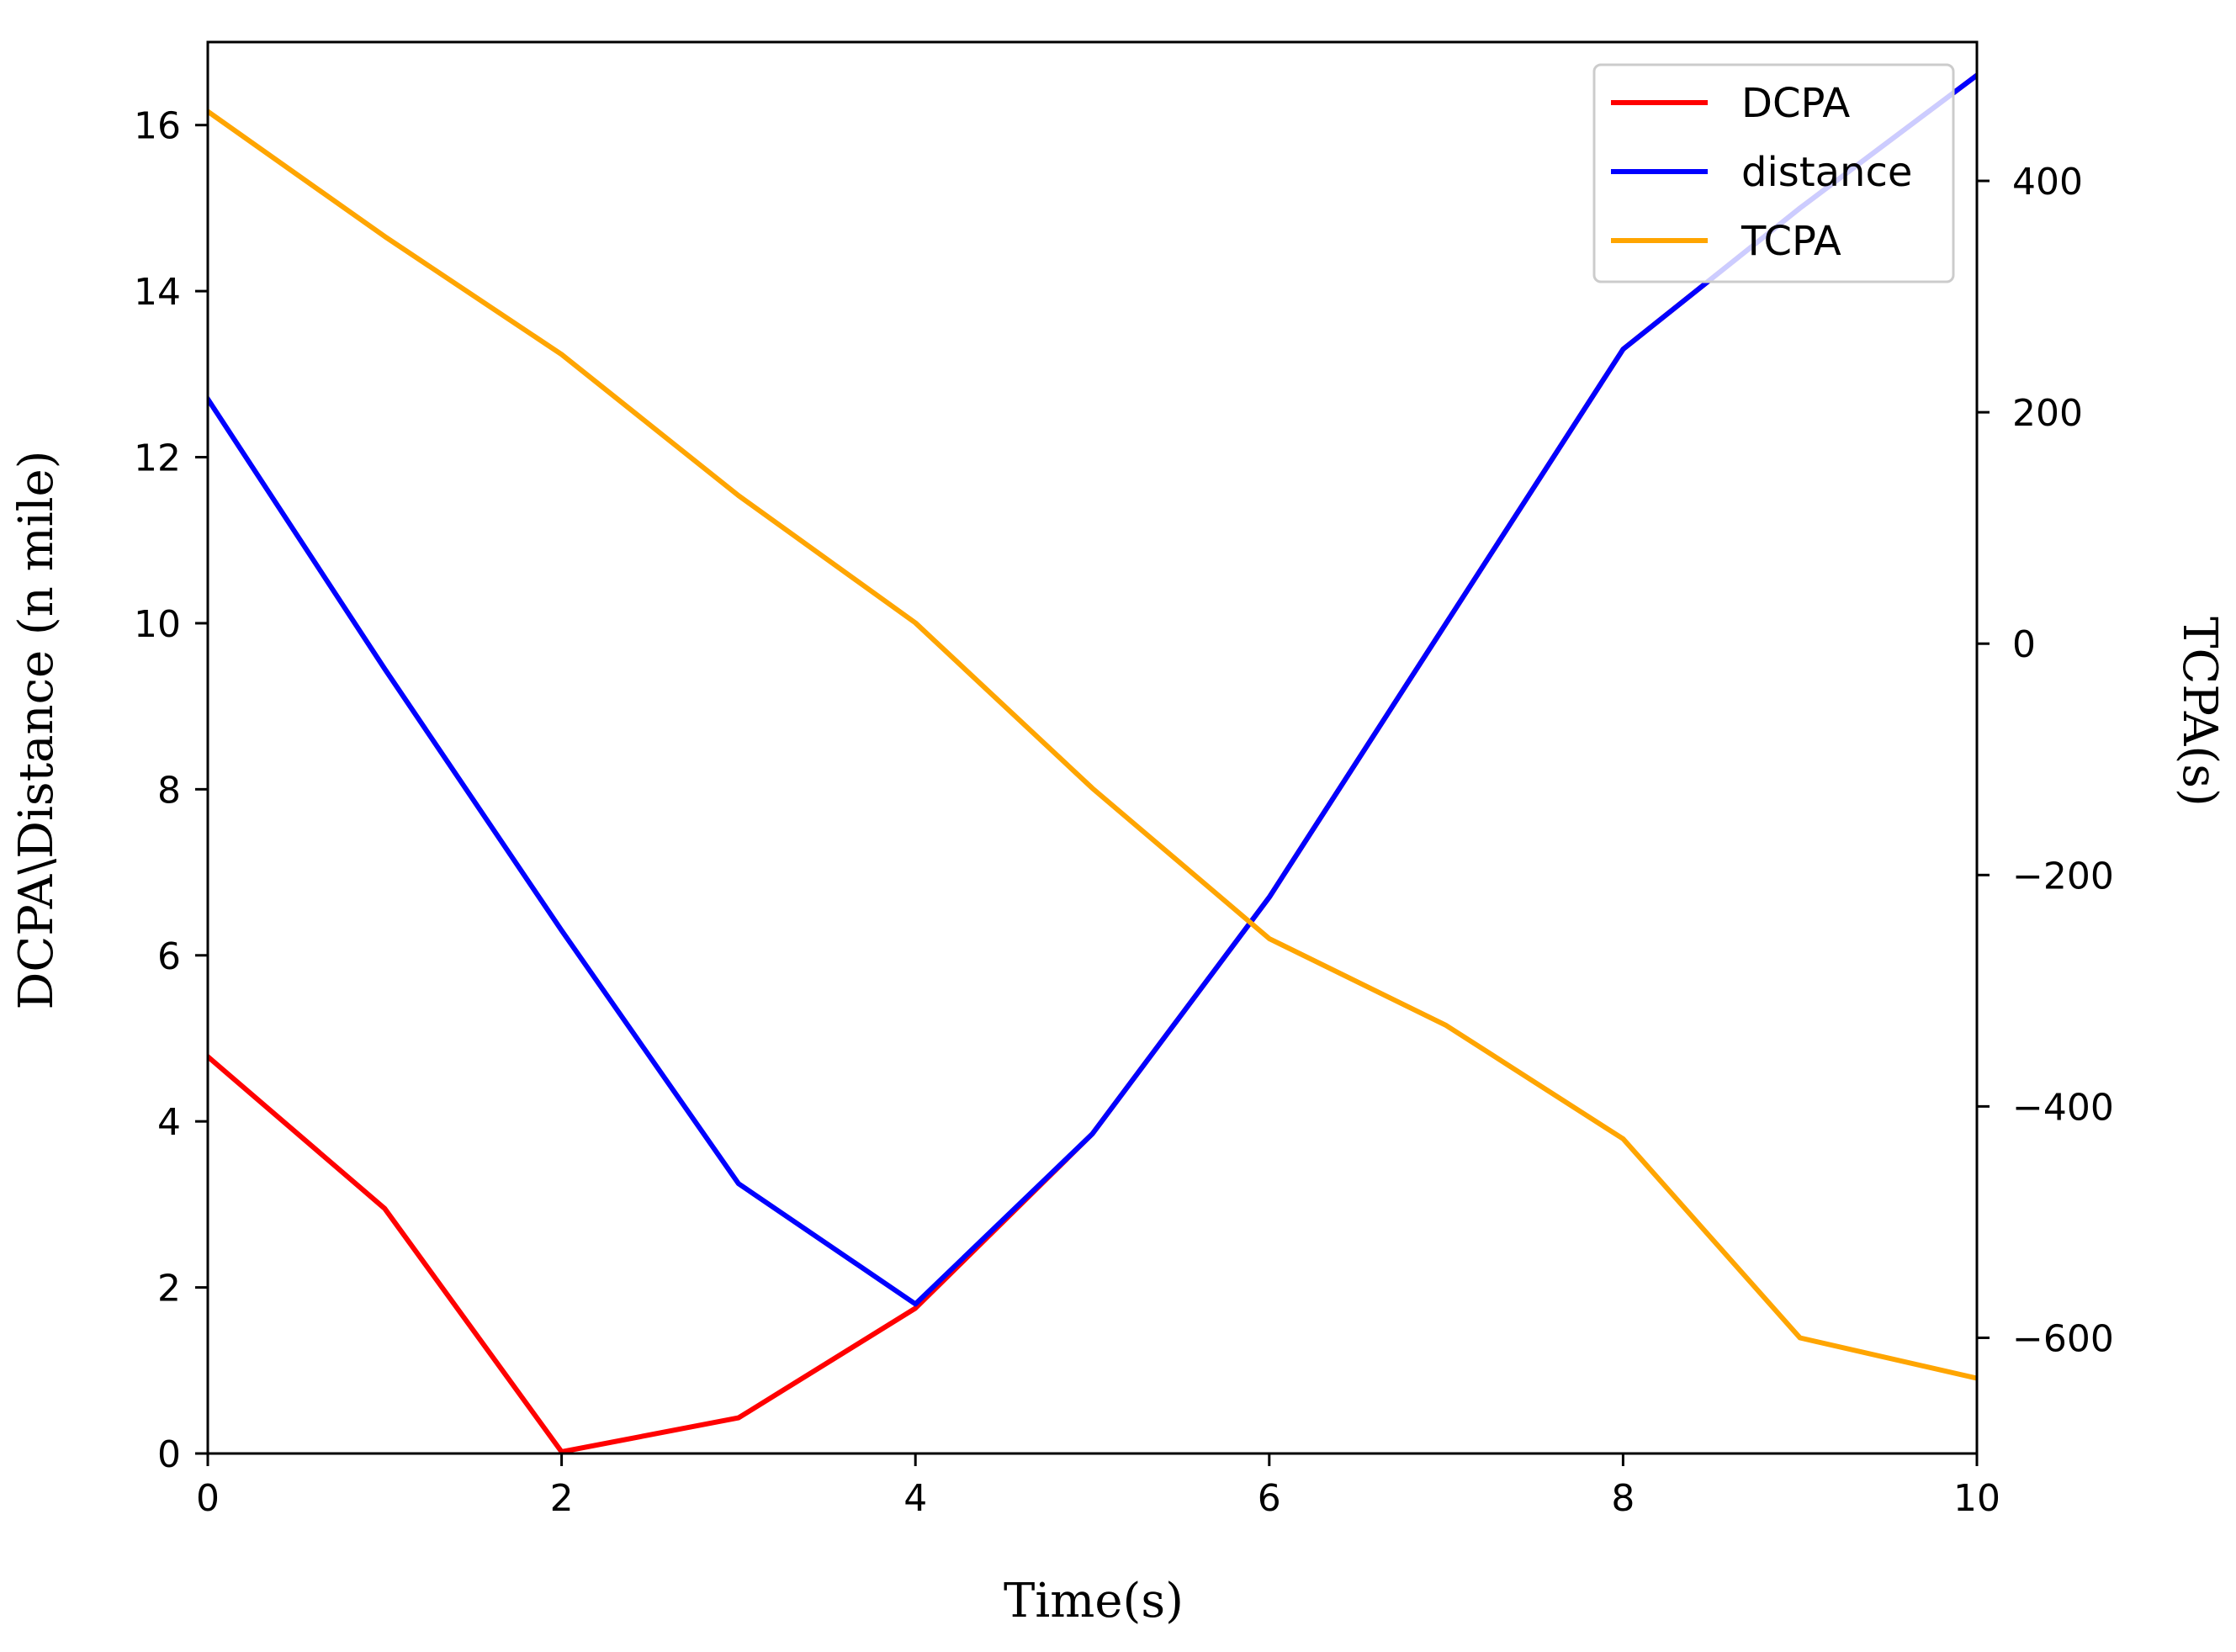 The width and height of the screenshot is (2236, 1652). What do you see at coordinates (2063, 1107) in the screenshot?
I see `right-y-tick-label: −400` at bounding box center [2063, 1107].